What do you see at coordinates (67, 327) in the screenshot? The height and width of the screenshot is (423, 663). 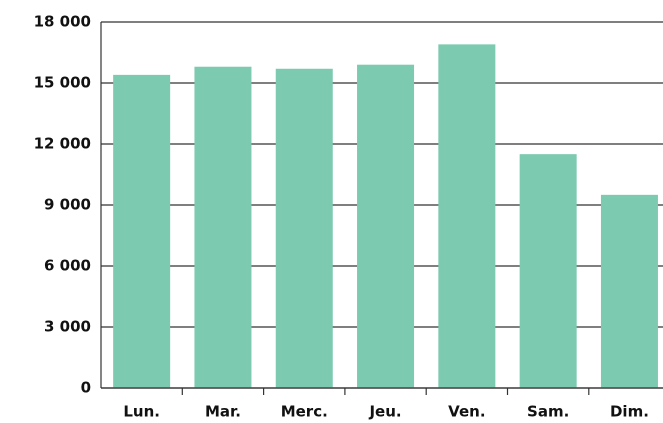 I see `y-tick-label: 3 000` at bounding box center [67, 327].